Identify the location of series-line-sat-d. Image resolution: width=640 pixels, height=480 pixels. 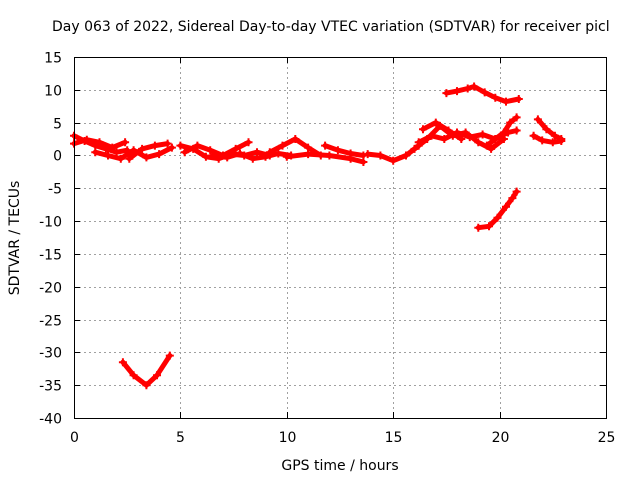
(148, 151).